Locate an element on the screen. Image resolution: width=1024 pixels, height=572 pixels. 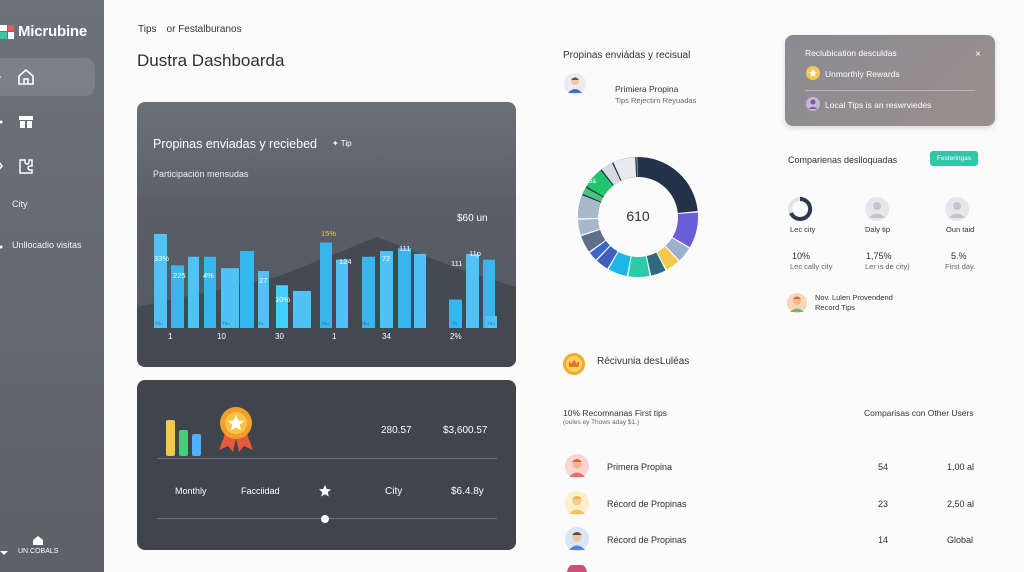
logo-mark-icon is located at coordinates (7, 31).